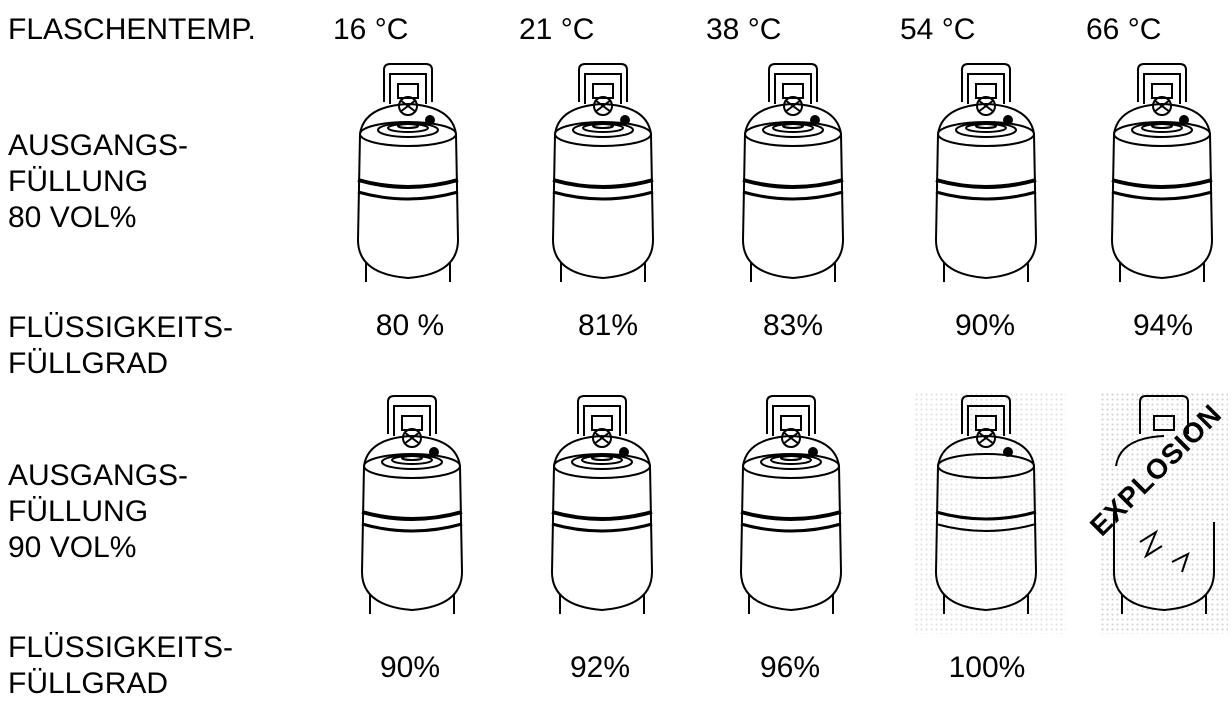 The image size is (1232, 704). What do you see at coordinates (371, 29) in the screenshot?
I see `temperature-16: 16 °C` at bounding box center [371, 29].